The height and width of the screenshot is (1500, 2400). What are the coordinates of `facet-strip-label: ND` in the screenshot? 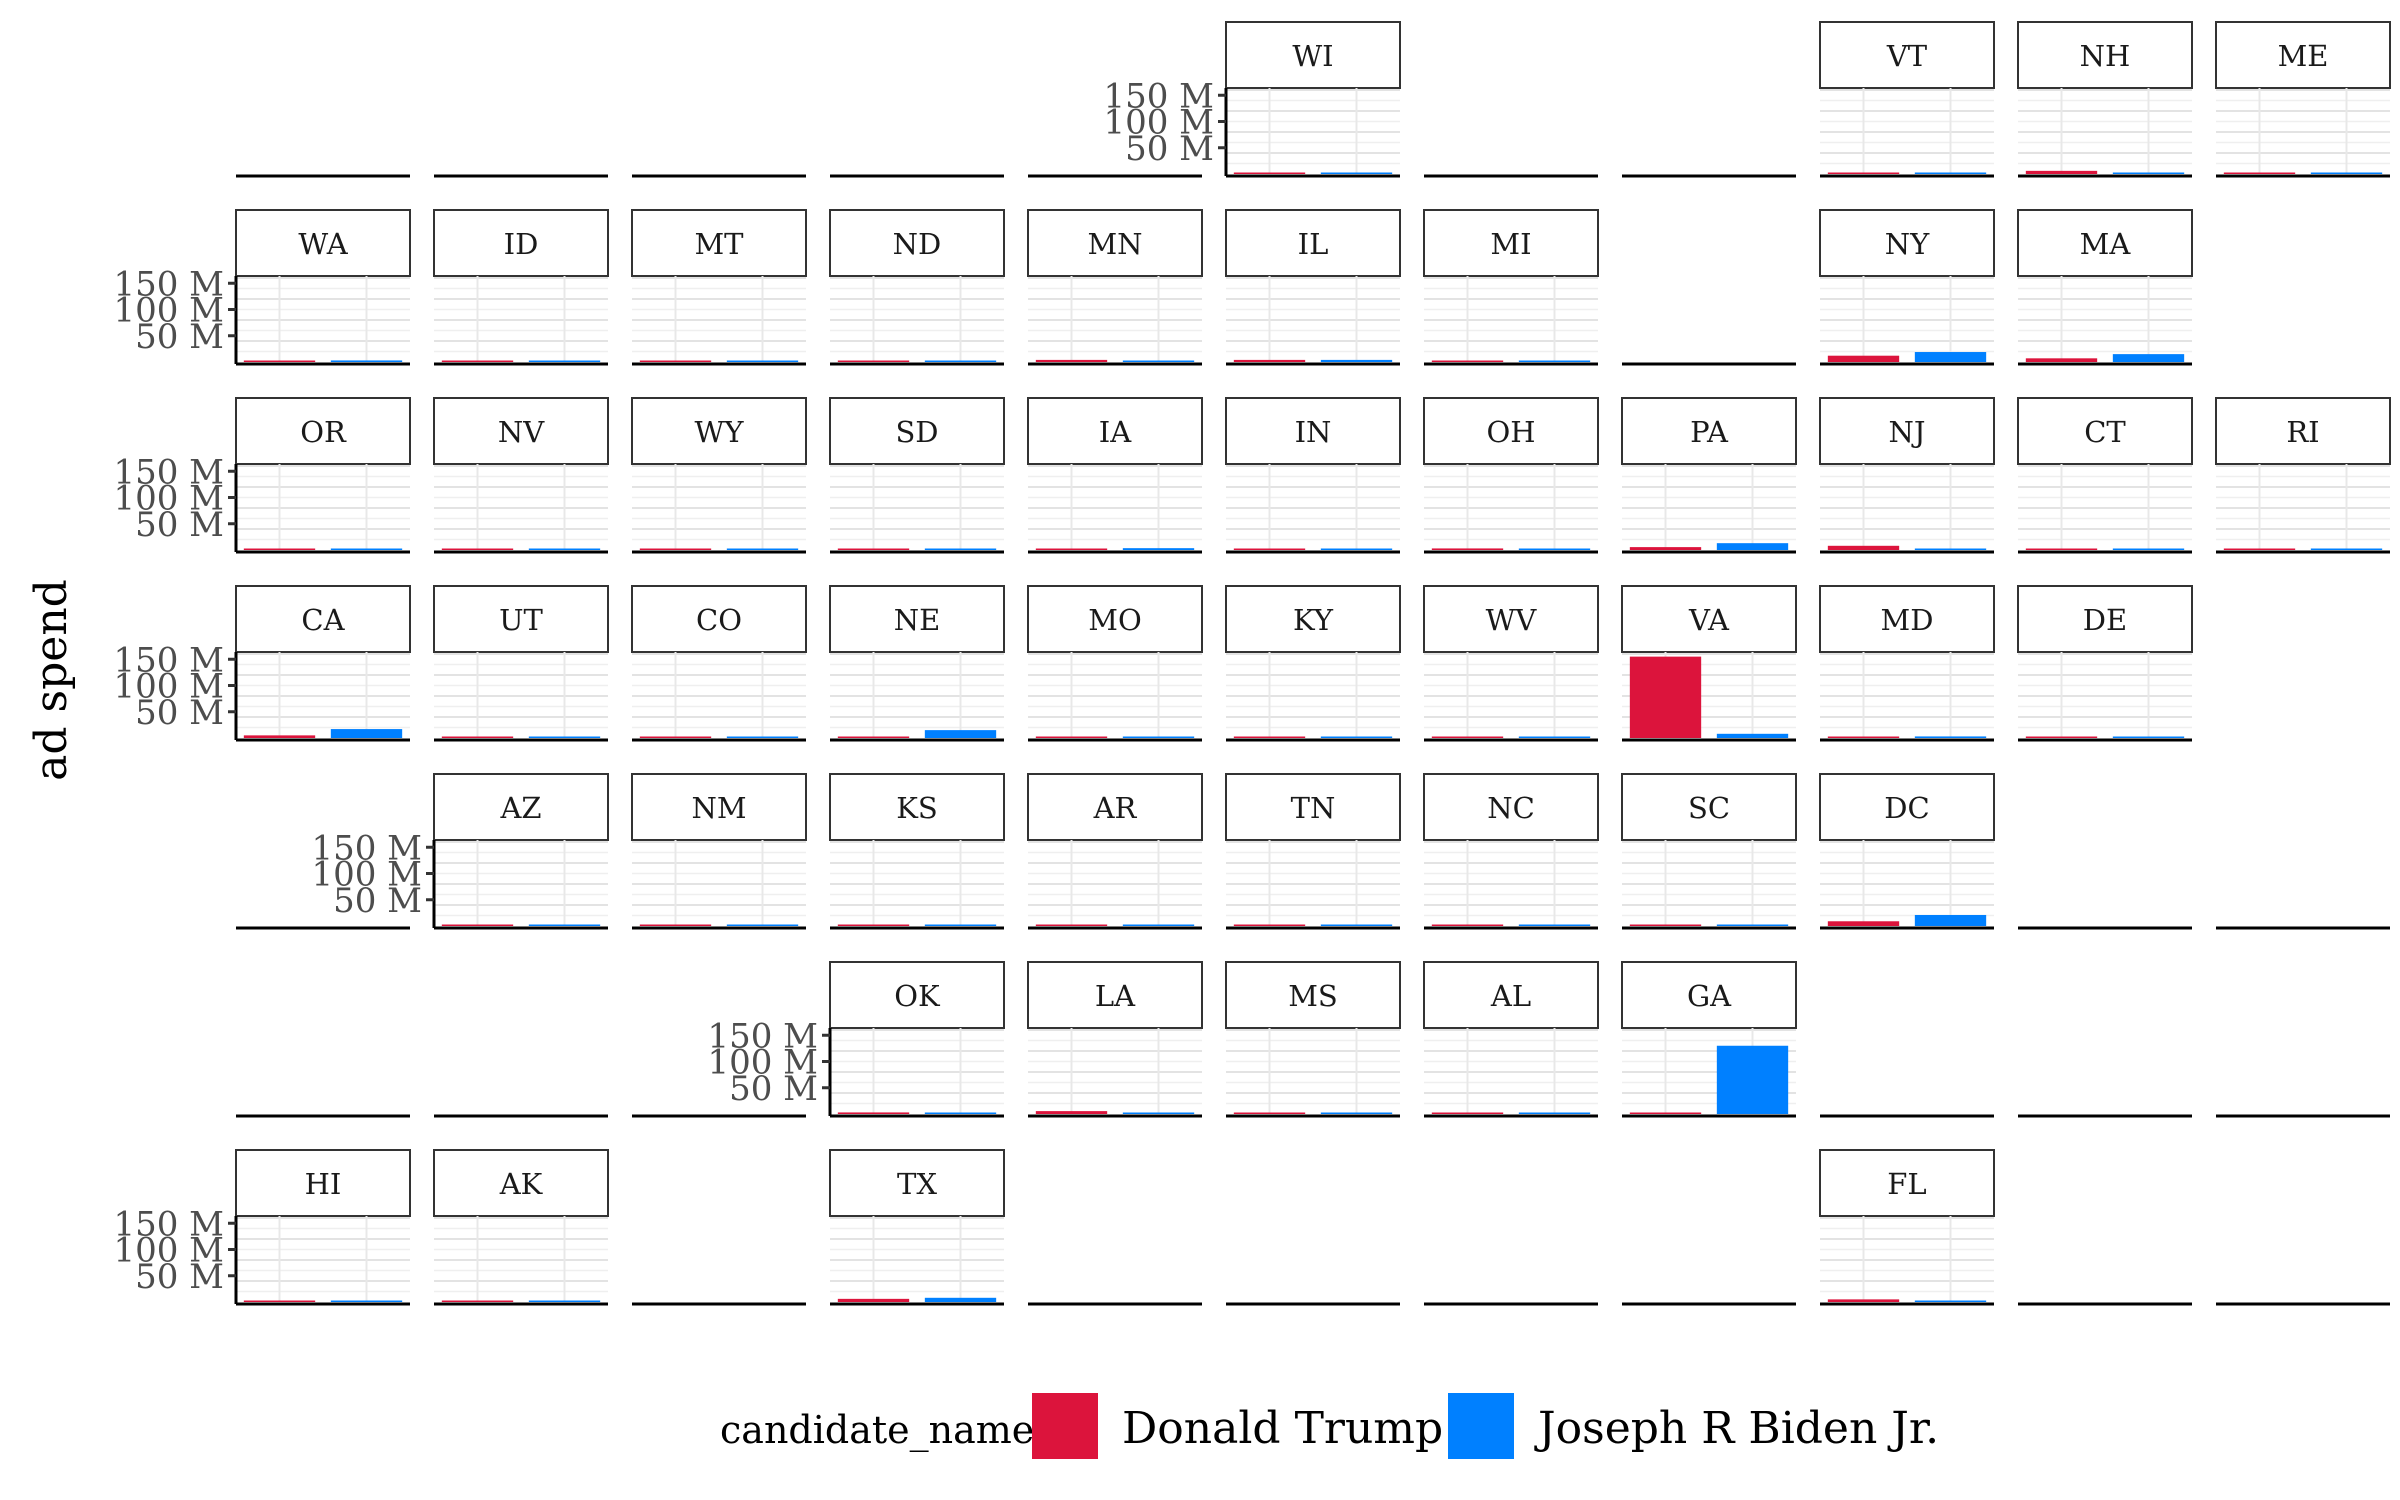 It's located at (917, 244).